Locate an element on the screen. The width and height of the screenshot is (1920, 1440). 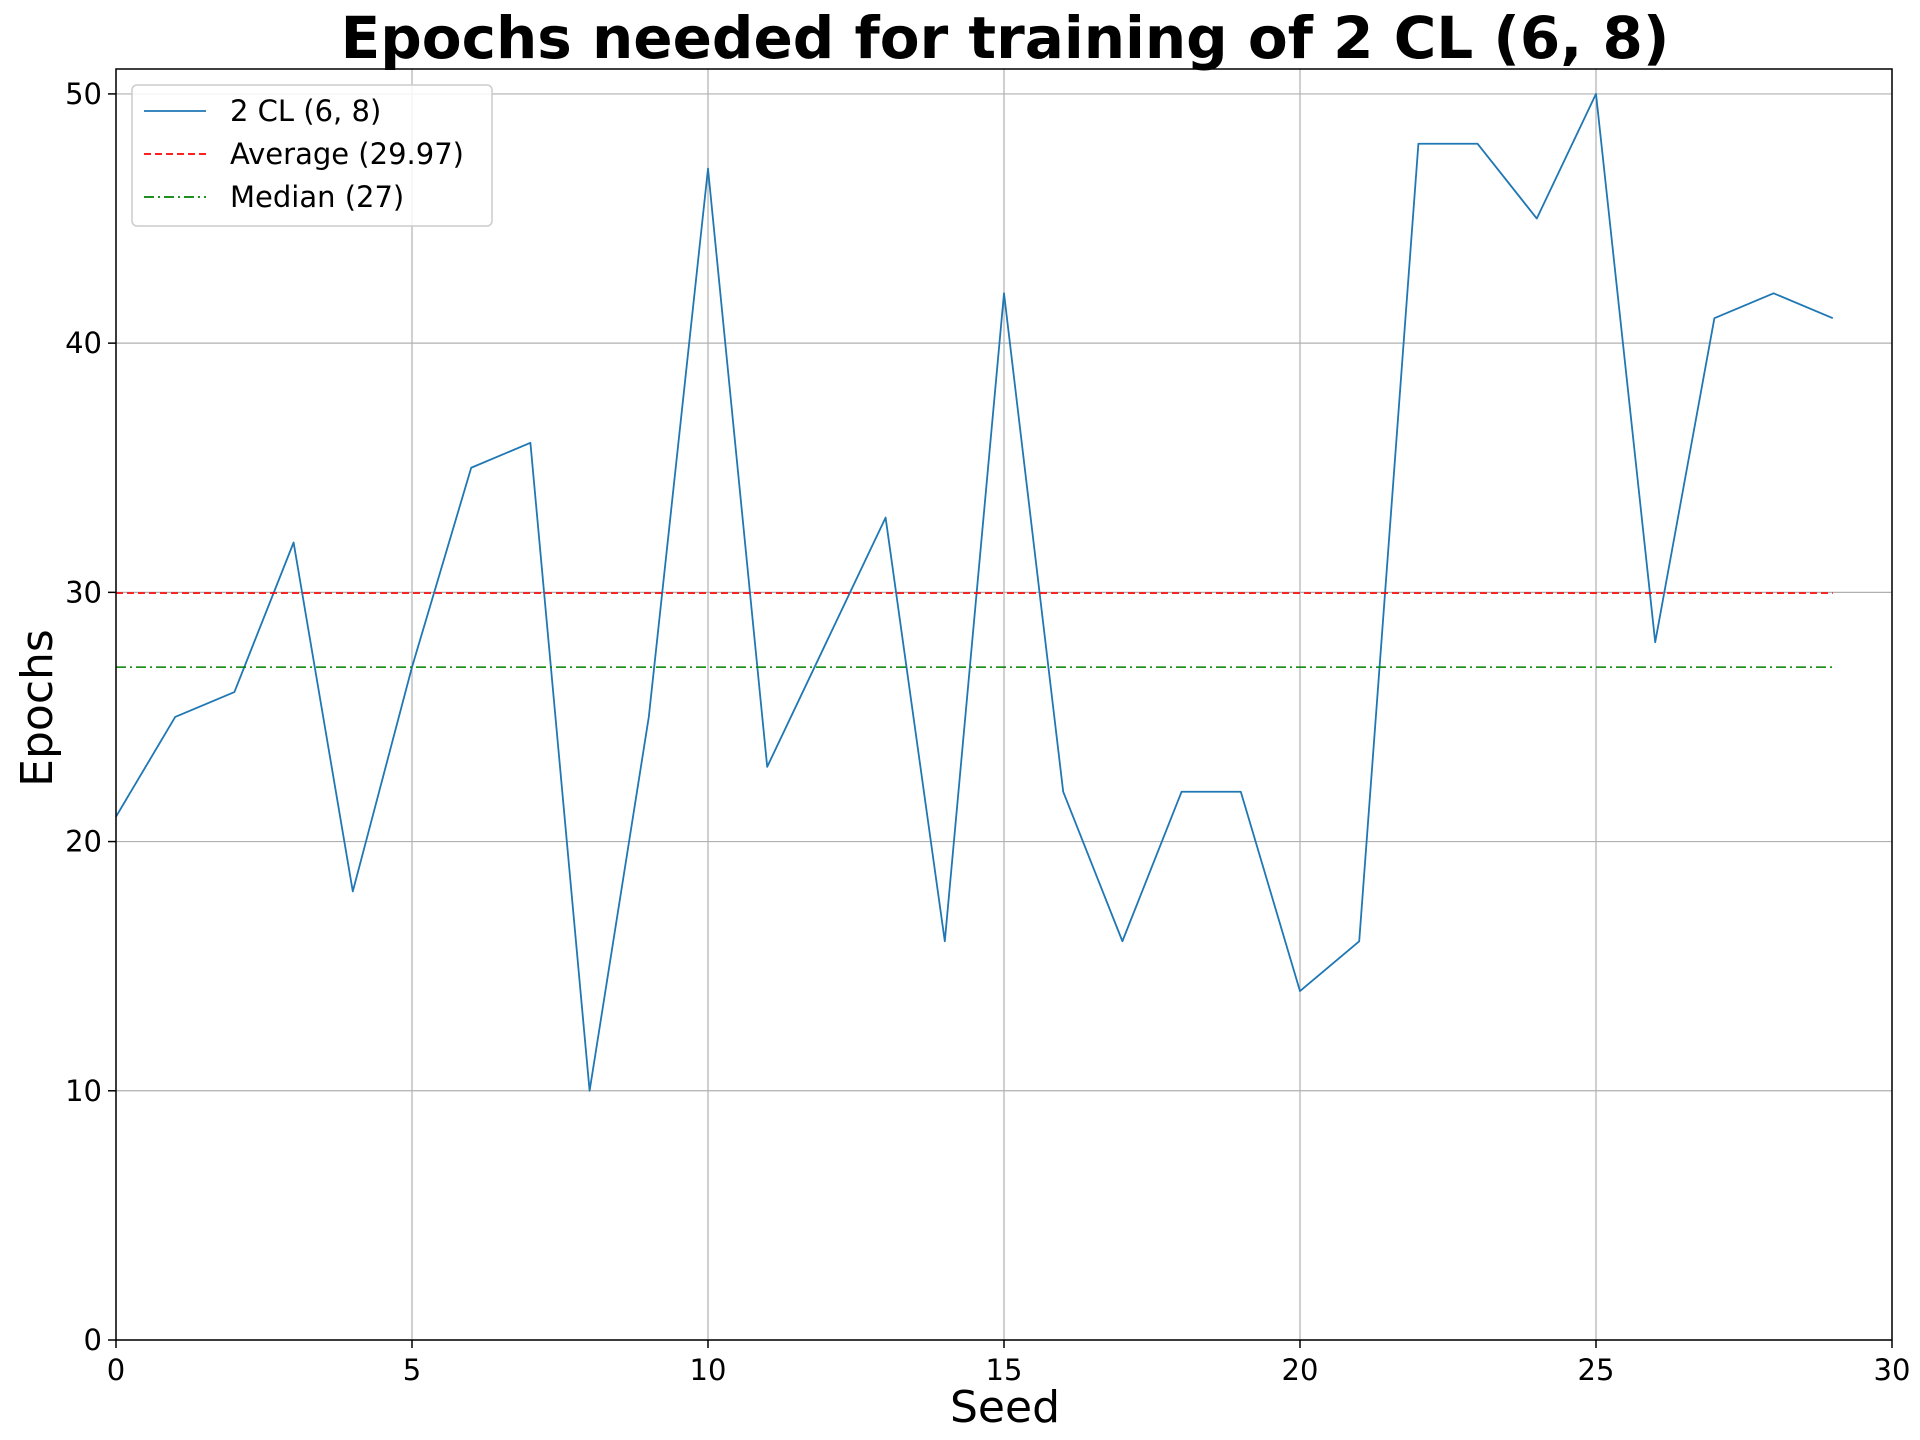
y-tick-label: 10 is located at coordinates (83, 1091).